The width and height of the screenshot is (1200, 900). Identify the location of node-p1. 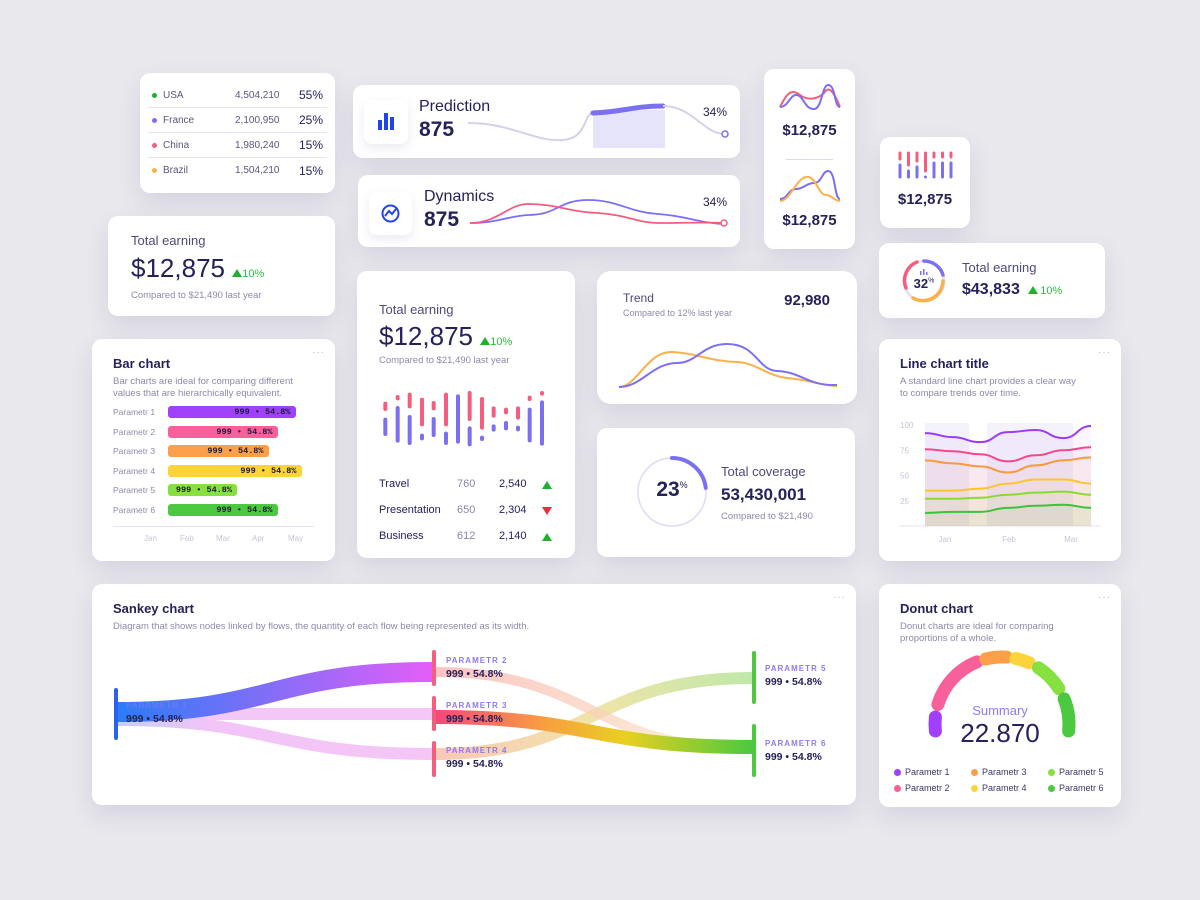
(116, 714).